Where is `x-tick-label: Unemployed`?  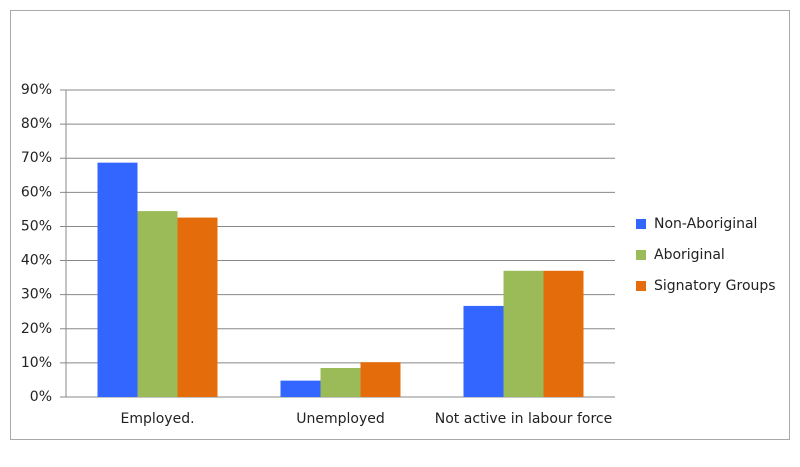 x-tick-label: Unemployed is located at coordinates (340, 419).